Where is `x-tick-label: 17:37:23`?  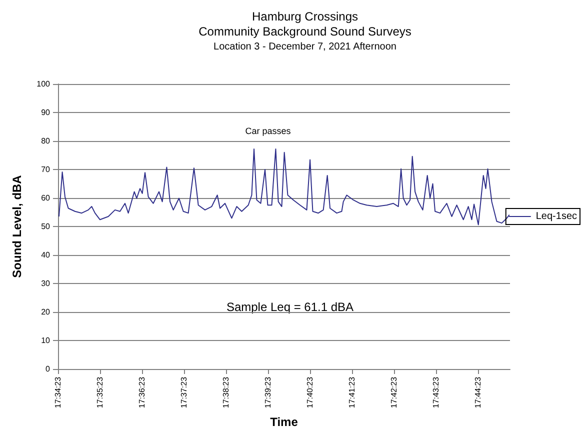 x-tick-label: 17:37:23 is located at coordinates (184, 392).